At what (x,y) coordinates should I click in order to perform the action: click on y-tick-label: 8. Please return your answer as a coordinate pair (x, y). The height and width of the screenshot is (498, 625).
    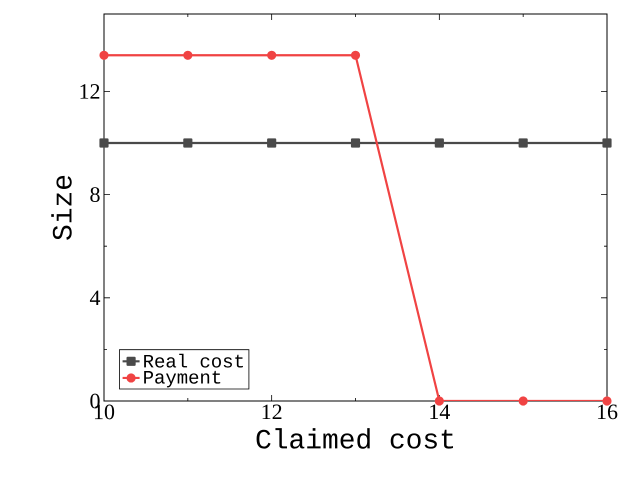
    Looking at the image, I should click on (95, 194).